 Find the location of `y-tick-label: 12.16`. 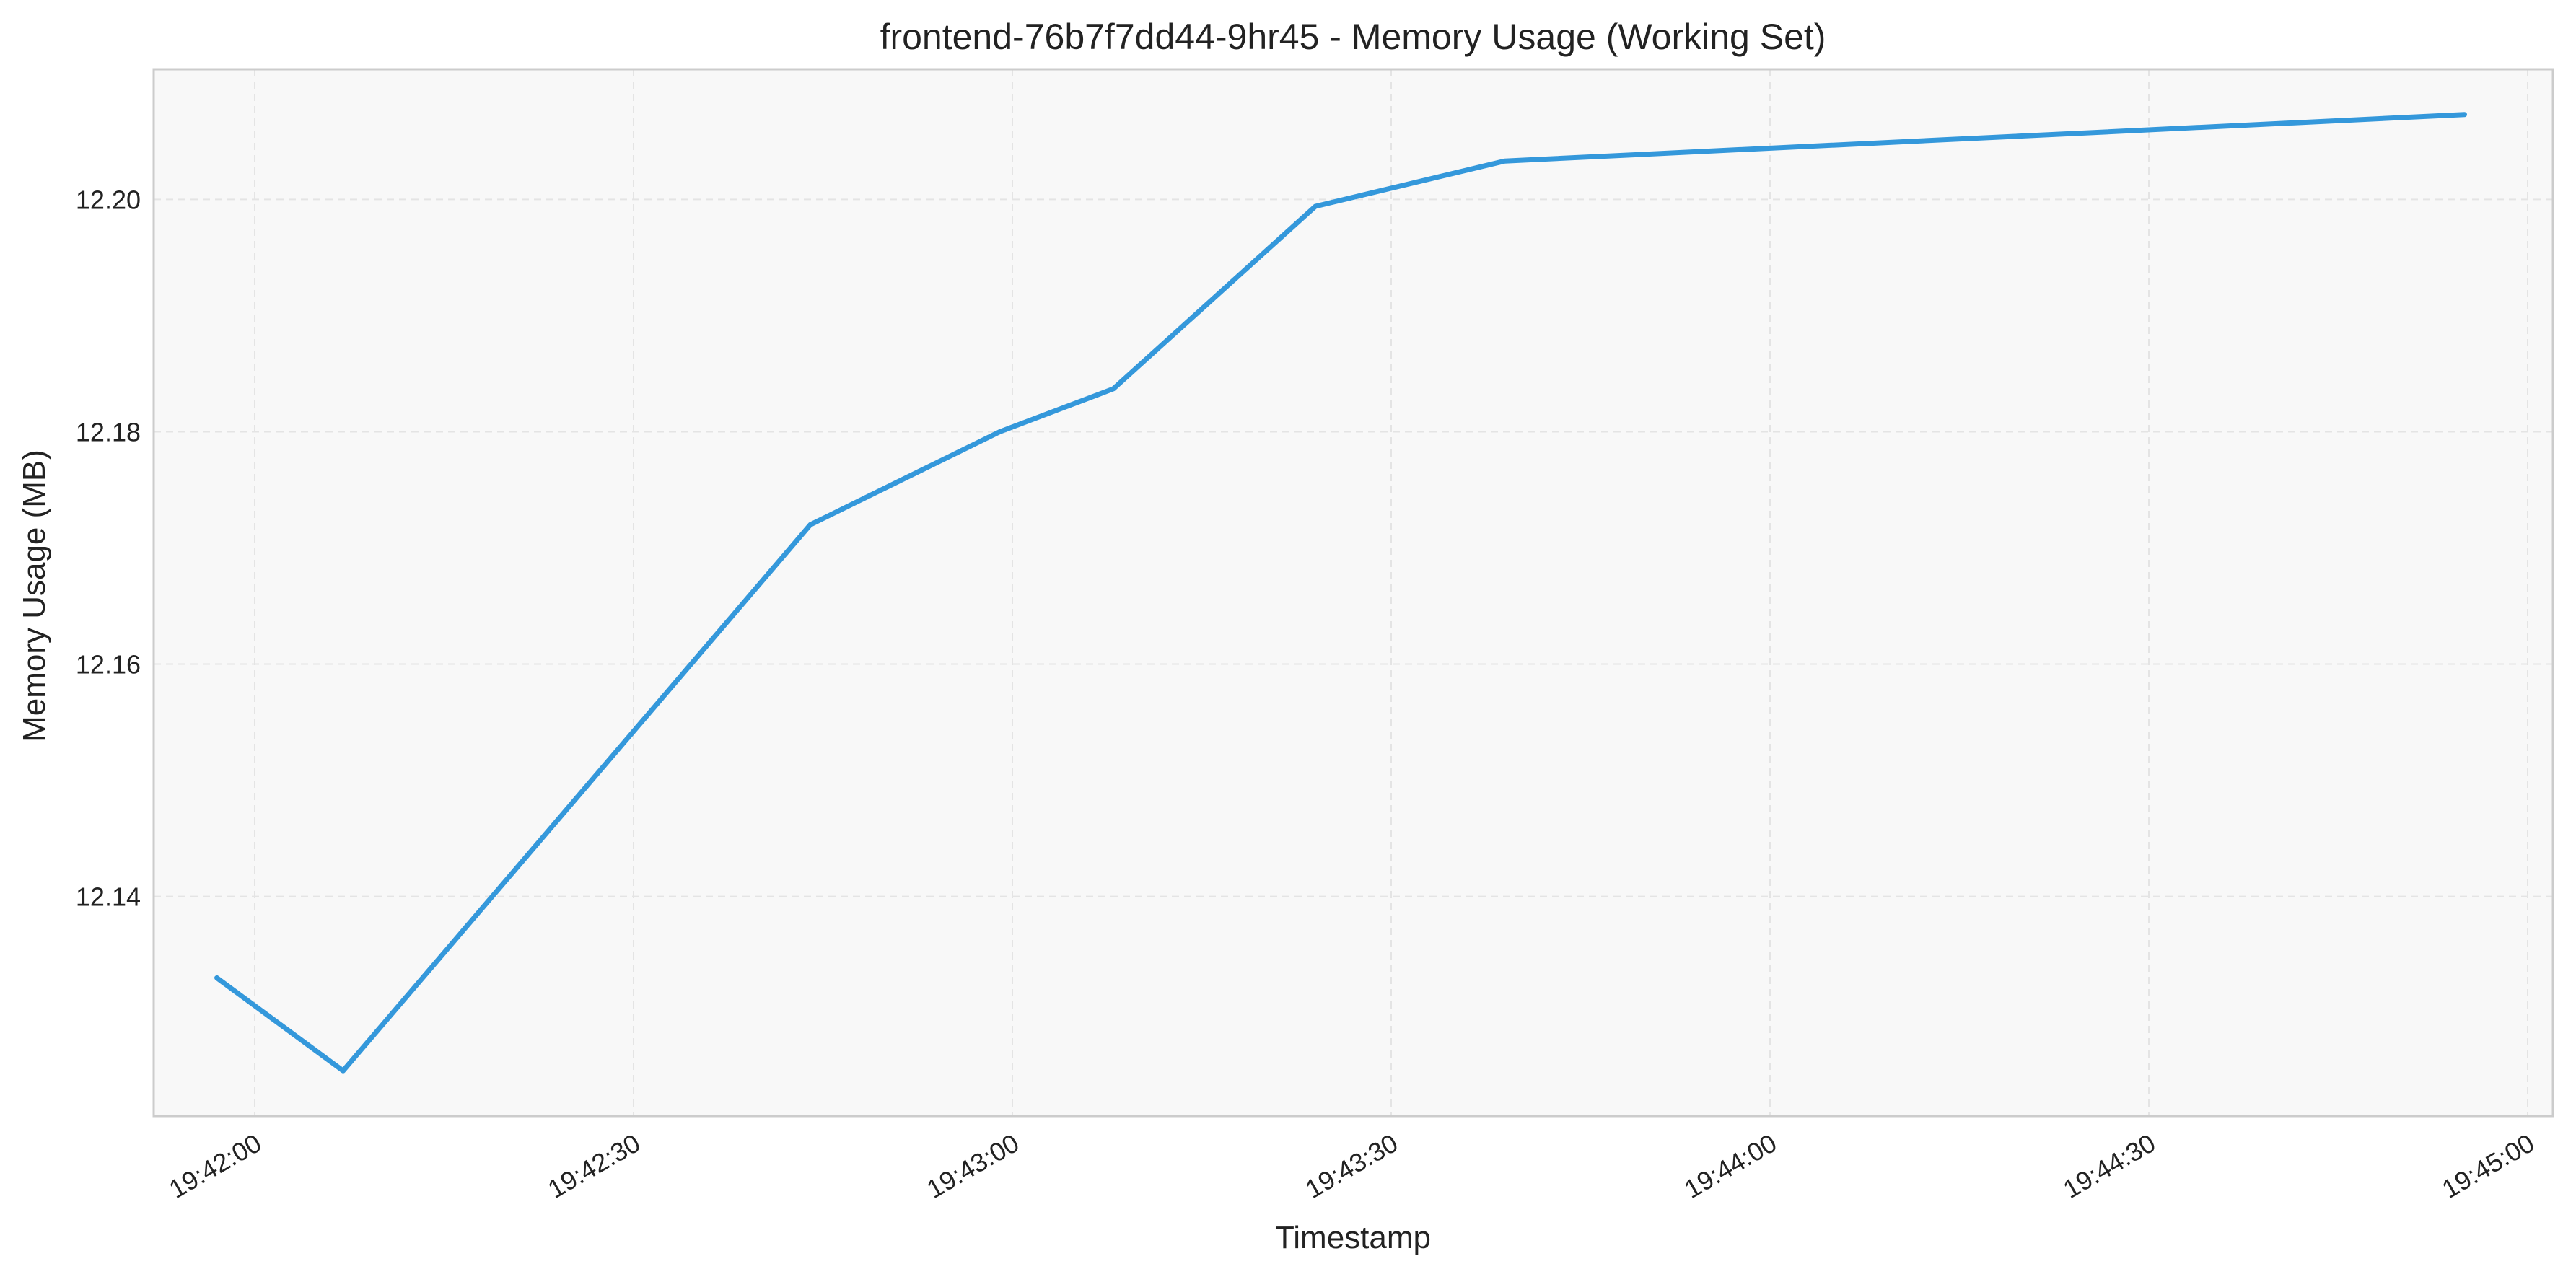

y-tick-label: 12.16 is located at coordinates (108, 665).